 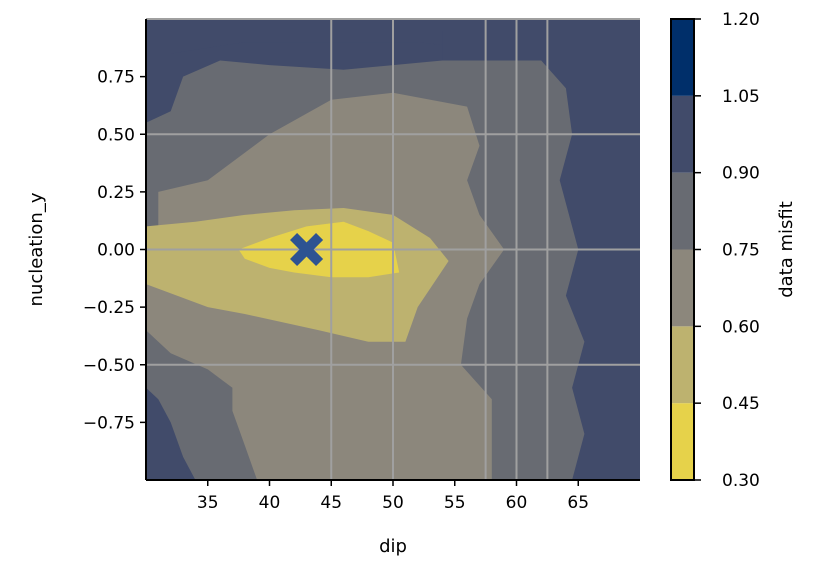 I want to click on colorbar-tick-label: 1.05, so click(x=741, y=97).